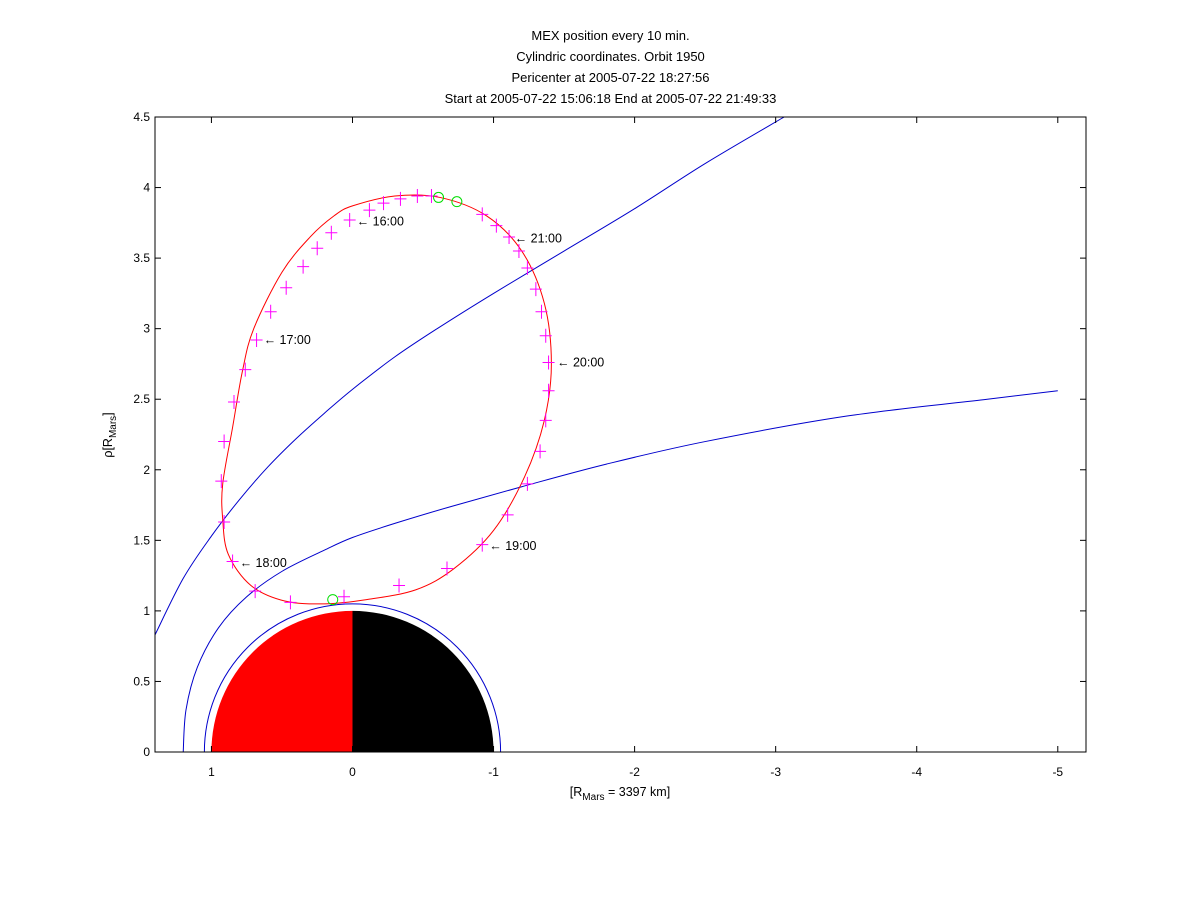 Image resolution: width=1200 pixels, height=901 pixels. What do you see at coordinates (141, 117) in the screenshot?
I see `y-tick-label: 4.5` at bounding box center [141, 117].